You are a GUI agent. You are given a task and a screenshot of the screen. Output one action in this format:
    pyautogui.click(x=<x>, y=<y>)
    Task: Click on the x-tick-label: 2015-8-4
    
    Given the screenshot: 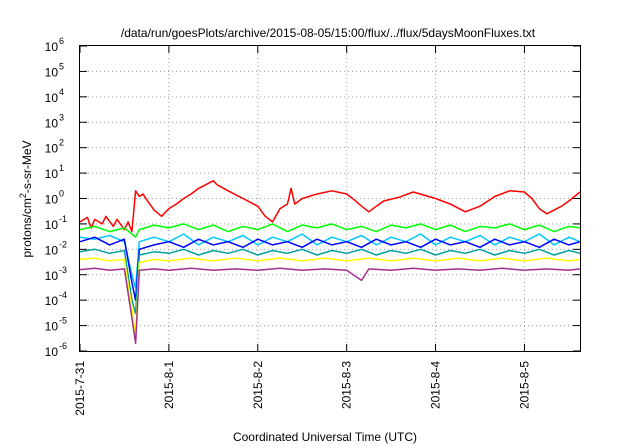 What is the action you would take?
    pyautogui.click(x=436, y=385)
    